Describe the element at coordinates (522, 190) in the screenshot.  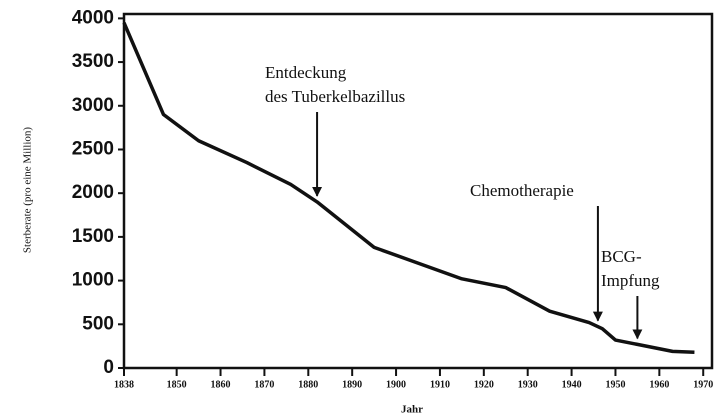
I see `annotation-text: Chemotherapie` at that location.